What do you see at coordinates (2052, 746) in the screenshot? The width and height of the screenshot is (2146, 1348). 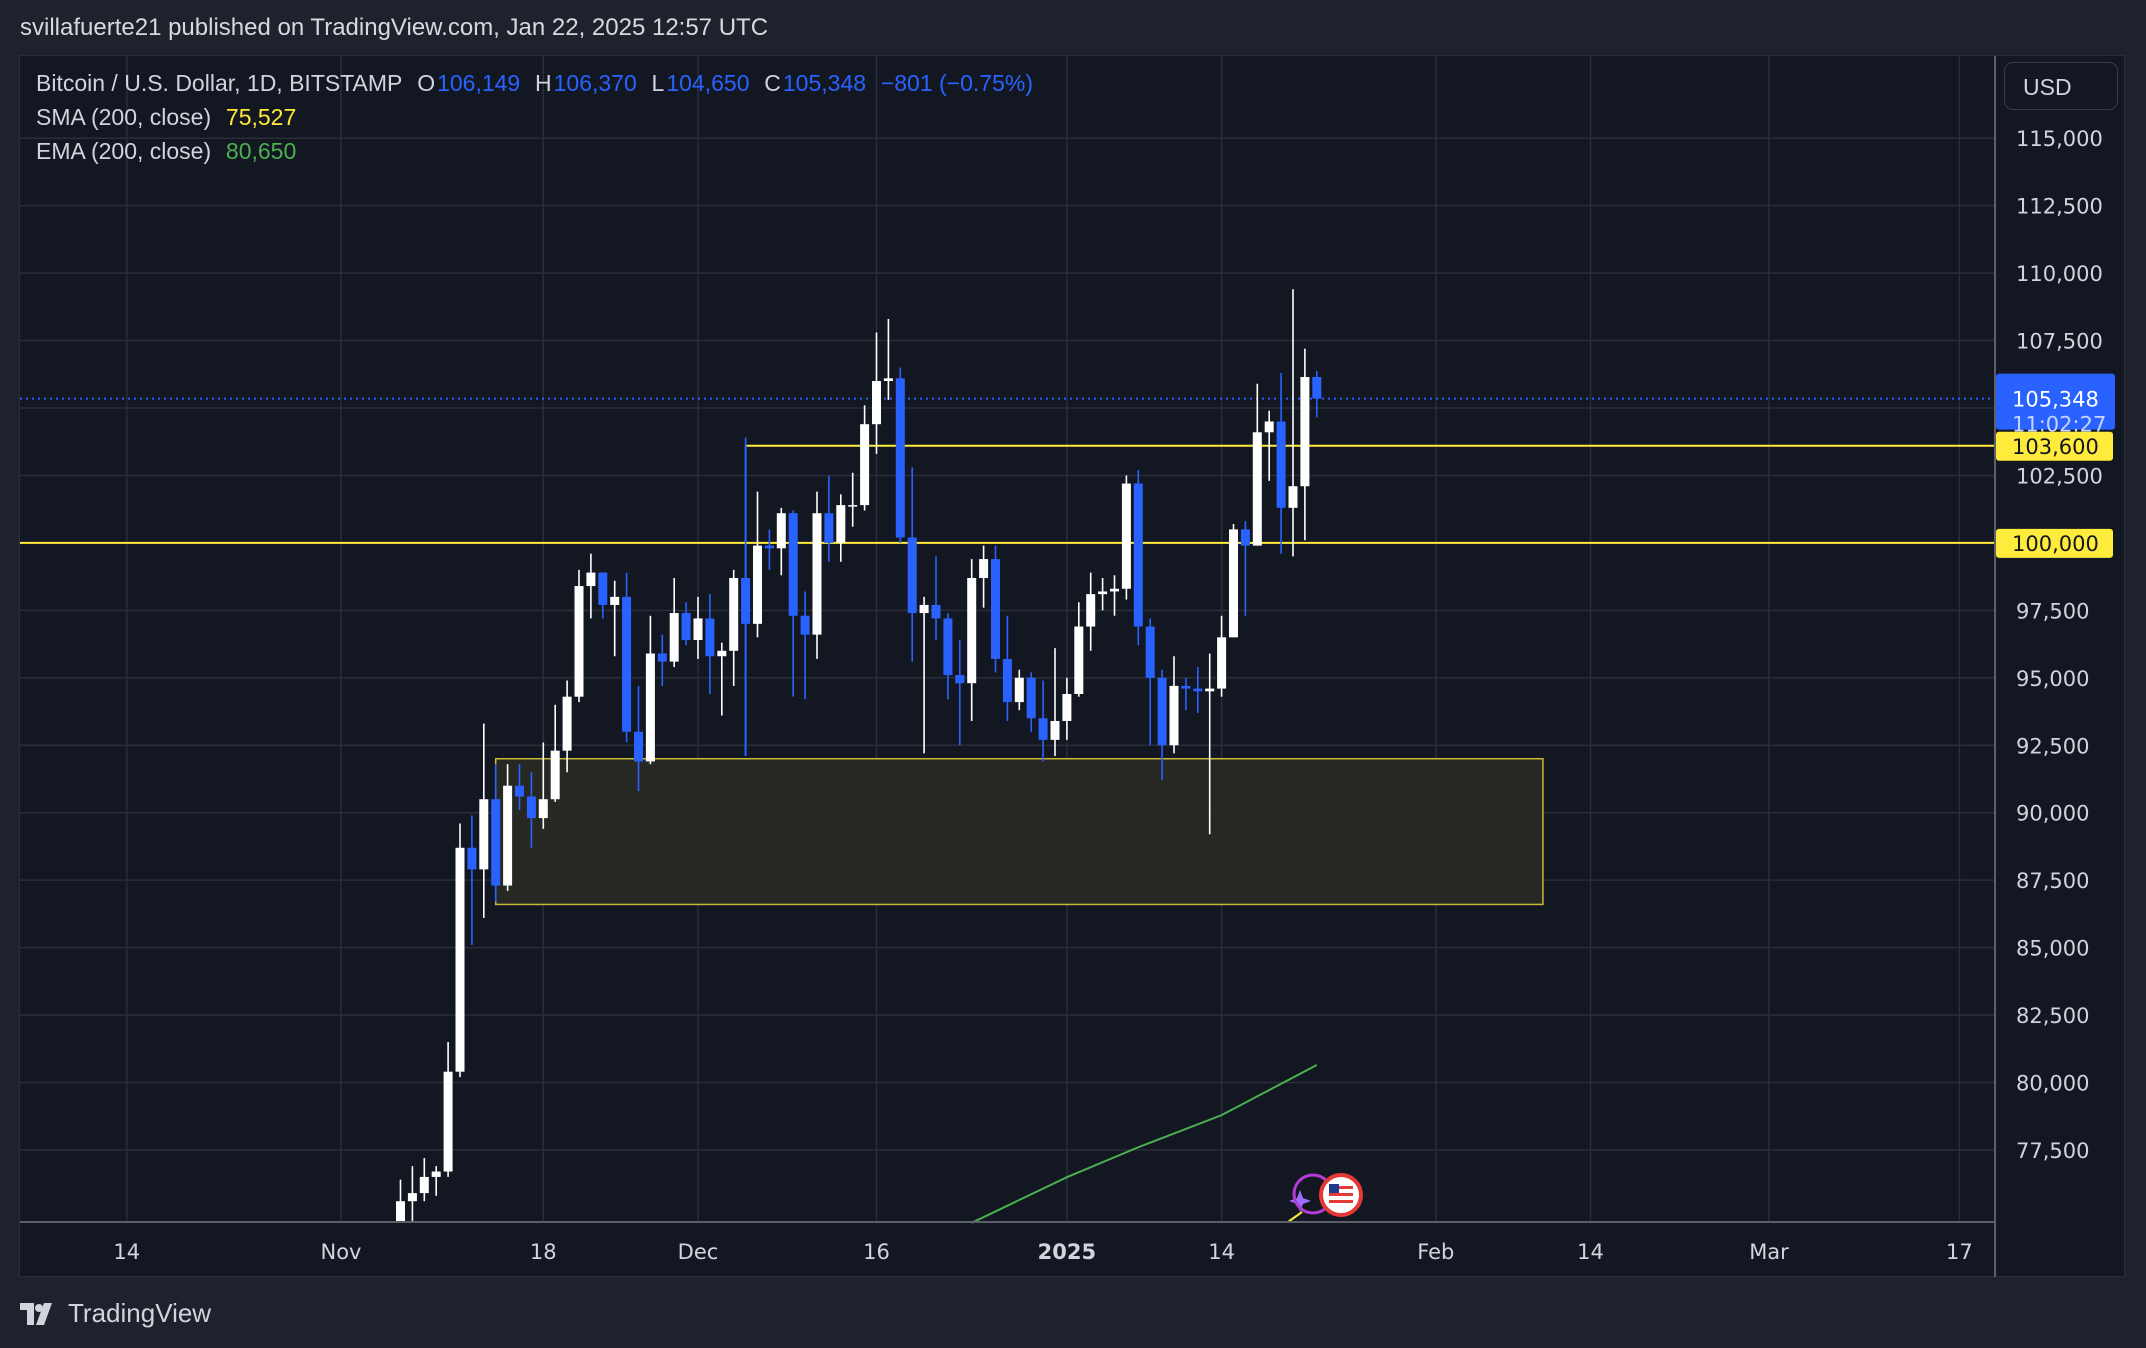 I see `y-tick-label: 92,500` at bounding box center [2052, 746].